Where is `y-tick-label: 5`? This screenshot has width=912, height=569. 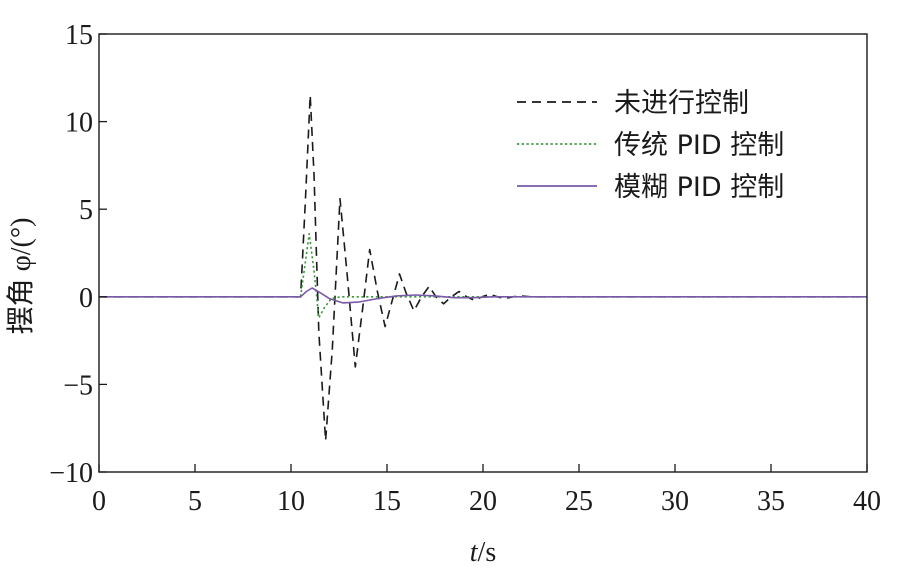
y-tick-label: 5 is located at coordinates (86, 210).